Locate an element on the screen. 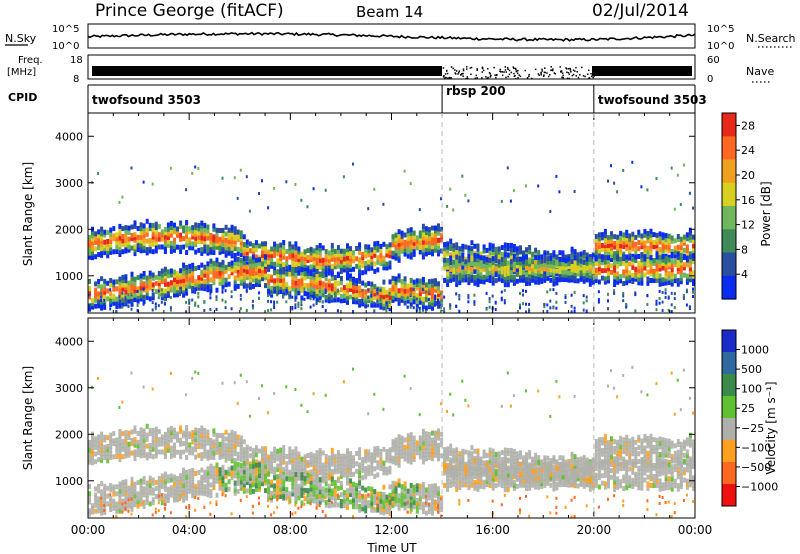  nave-tick-bottom: 0 is located at coordinates (710, 79).